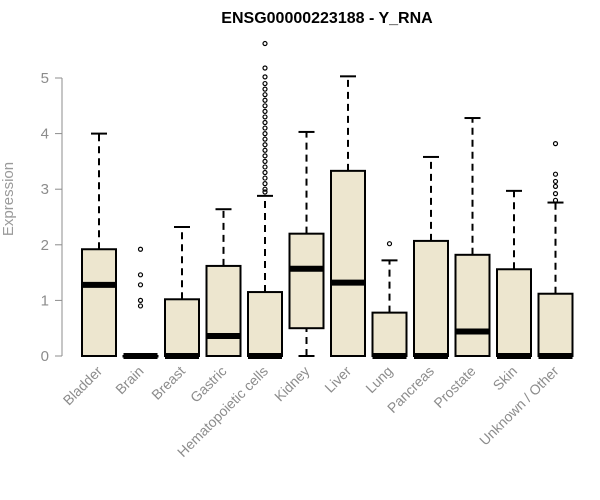 The height and width of the screenshot is (500, 600). Describe the element at coordinates (45, 134) in the screenshot. I see `y-tick-label: 4` at that location.